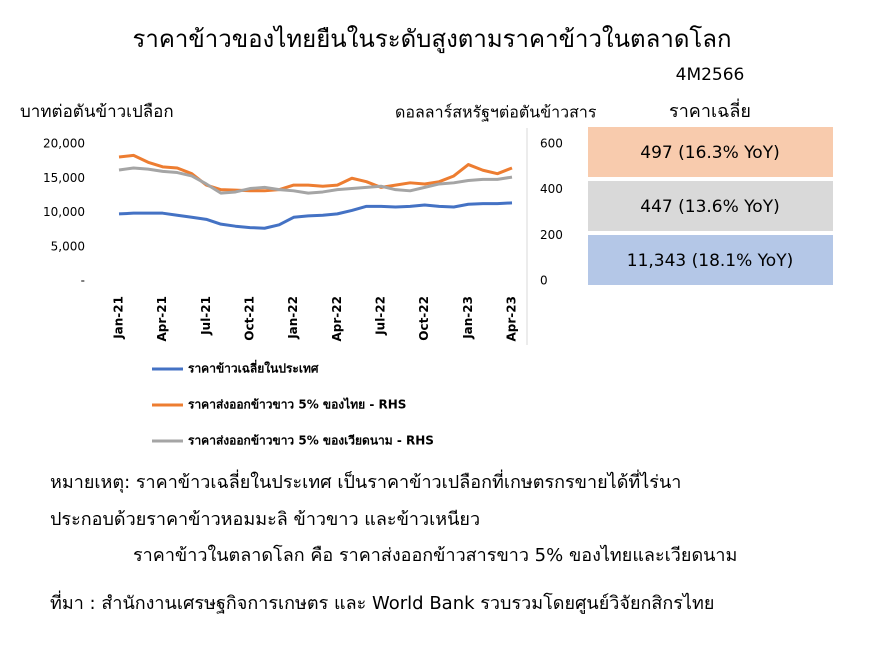 The image size is (872, 652). What do you see at coordinates (297, 404) in the screenshot?
I see `legend-label: ราคาส่งออกข้าวขาว 5% ของไทย - RHS` at bounding box center [297, 404].